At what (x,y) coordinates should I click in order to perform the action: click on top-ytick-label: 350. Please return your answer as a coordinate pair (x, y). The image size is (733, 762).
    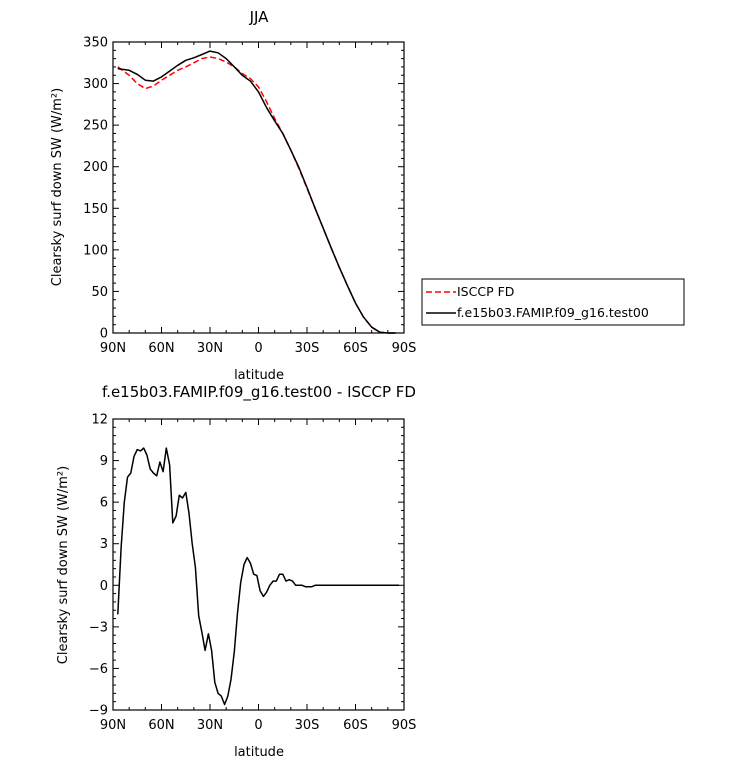
    Looking at the image, I should click on (95, 43).